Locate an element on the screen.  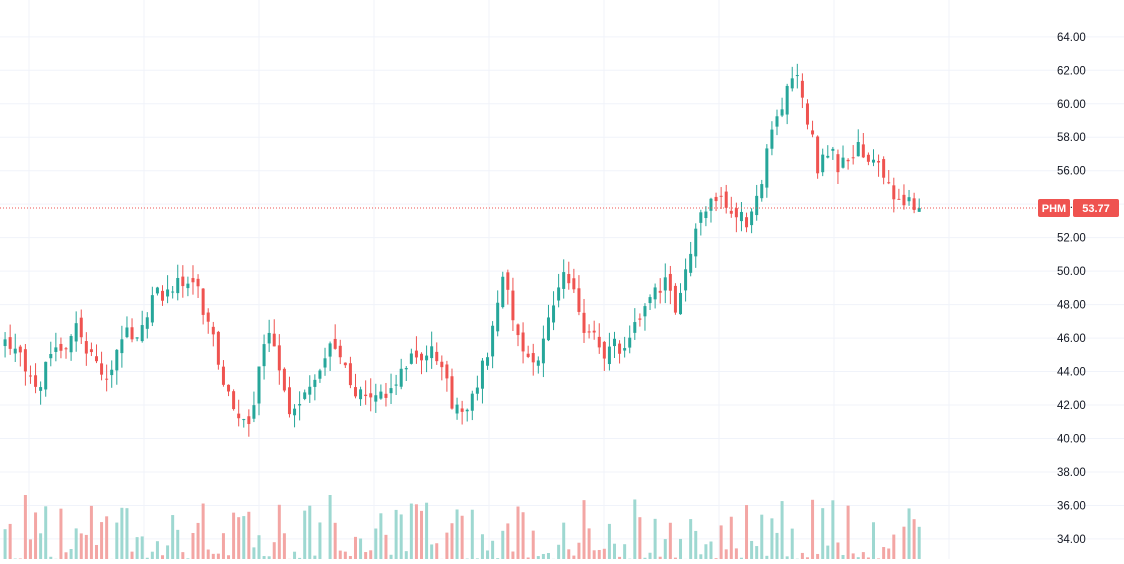
y-tick-label: 36.00 is located at coordinates (1071, 506).